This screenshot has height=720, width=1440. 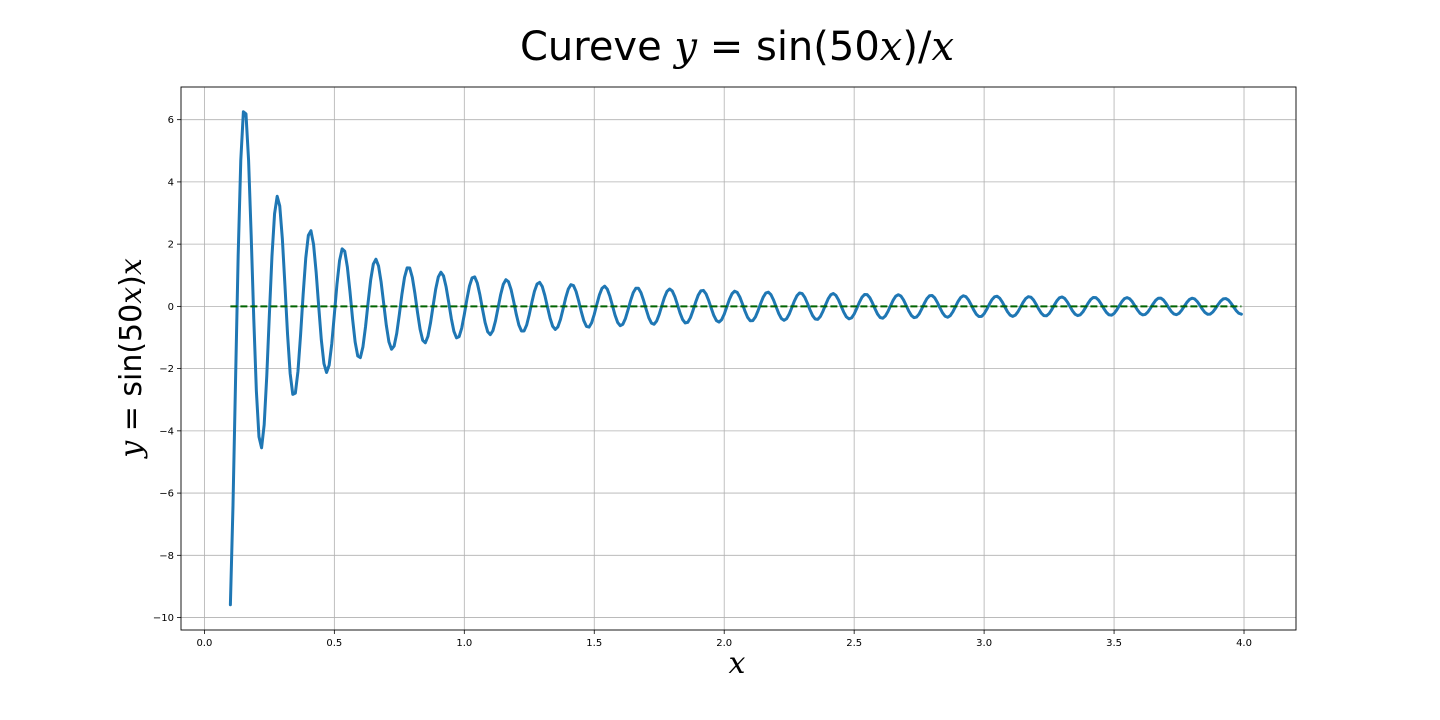 I want to click on x-axis-ticks: 0.0 0.5 1.0 1.5 2.0 2.5 3.0 3.5 4.0, so click(x=724, y=639).